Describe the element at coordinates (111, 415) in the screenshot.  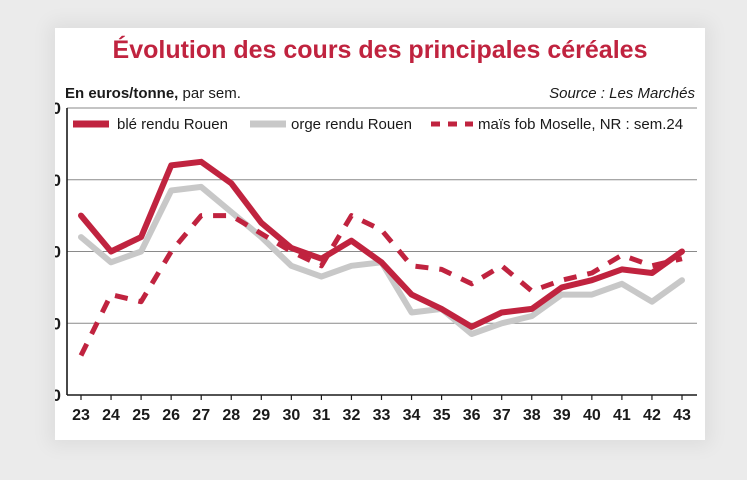
I see `x-tick-label: 24` at that location.